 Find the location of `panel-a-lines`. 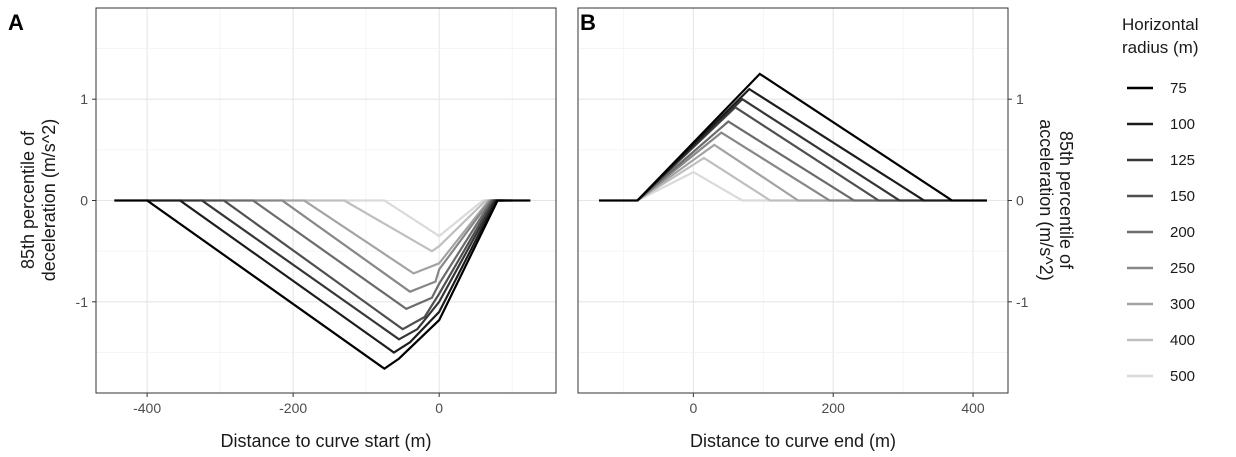

panel-a-lines is located at coordinates (322, 285).